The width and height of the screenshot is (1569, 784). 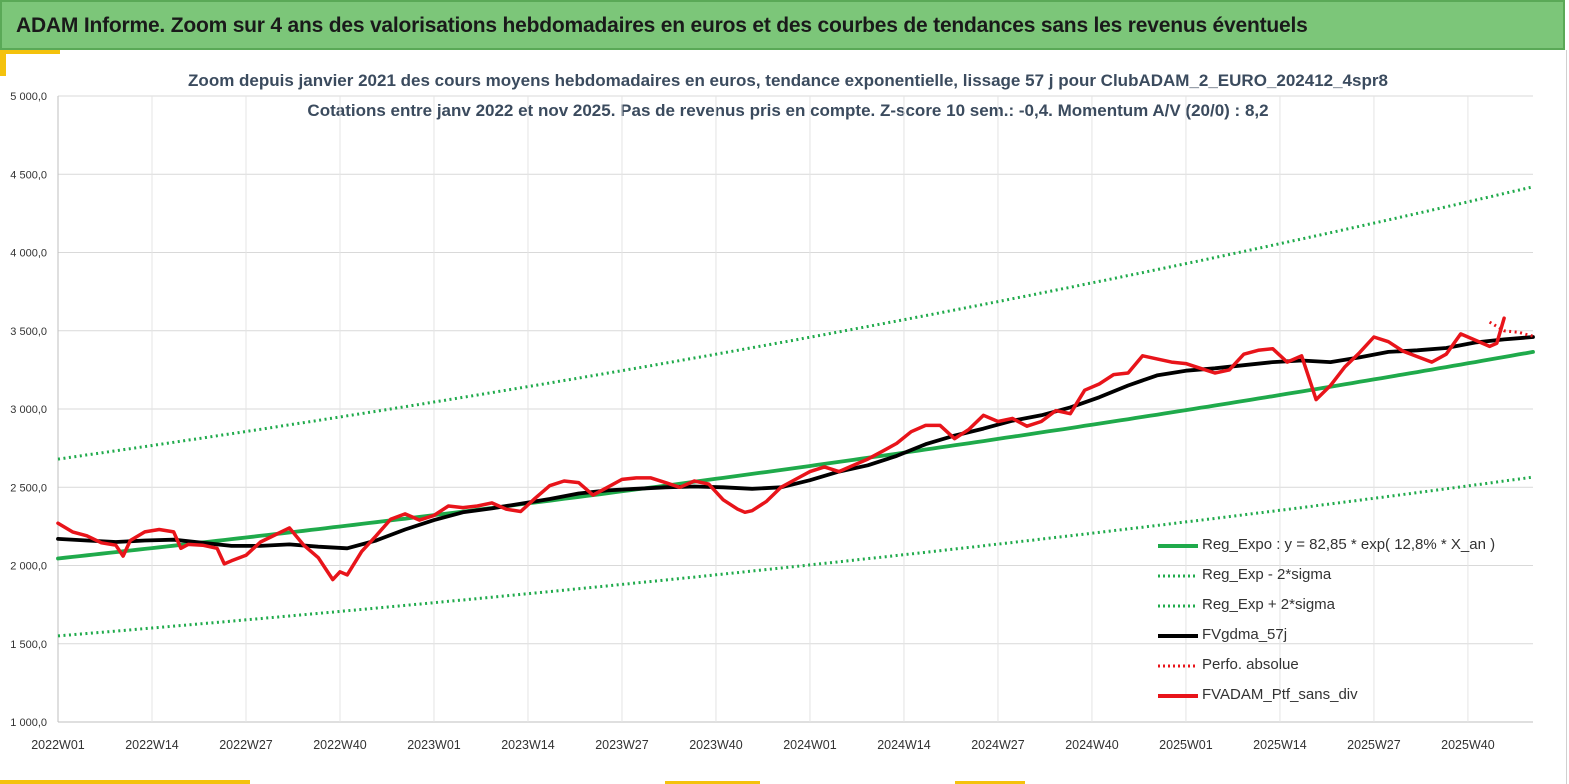 What do you see at coordinates (1092, 745) in the screenshot?
I see `x-tick-label: 2024W40` at bounding box center [1092, 745].